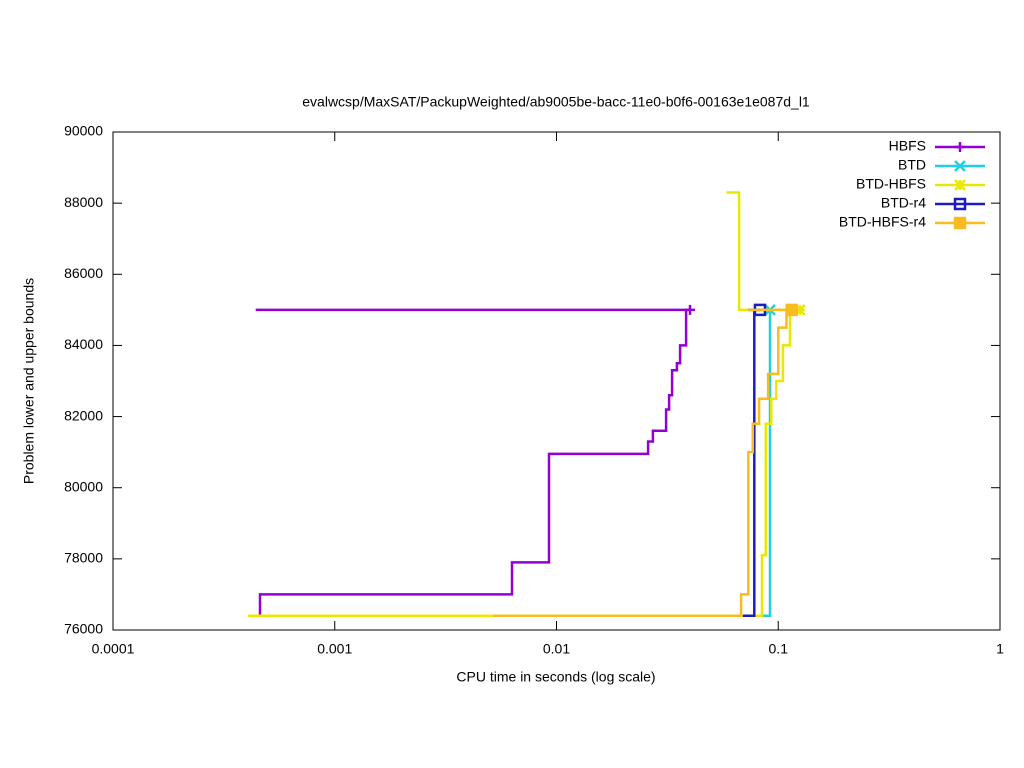 Image resolution: width=1024 pixels, height=768 pixels. What do you see at coordinates (83, 131) in the screenshot?
I see `y-tick-label: 90000` at bounding box center [83, 131].